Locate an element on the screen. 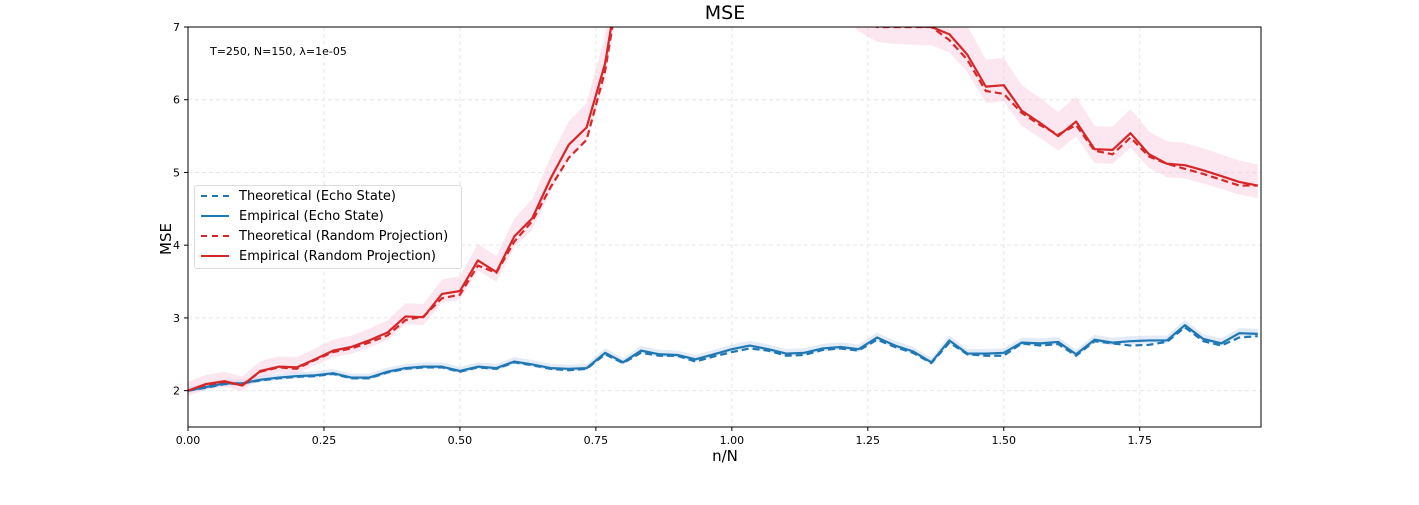 The width and height of the screenshot is (1419, 505). legend-label: Empirical (Random Projection) is located at coordinates (337, 256).